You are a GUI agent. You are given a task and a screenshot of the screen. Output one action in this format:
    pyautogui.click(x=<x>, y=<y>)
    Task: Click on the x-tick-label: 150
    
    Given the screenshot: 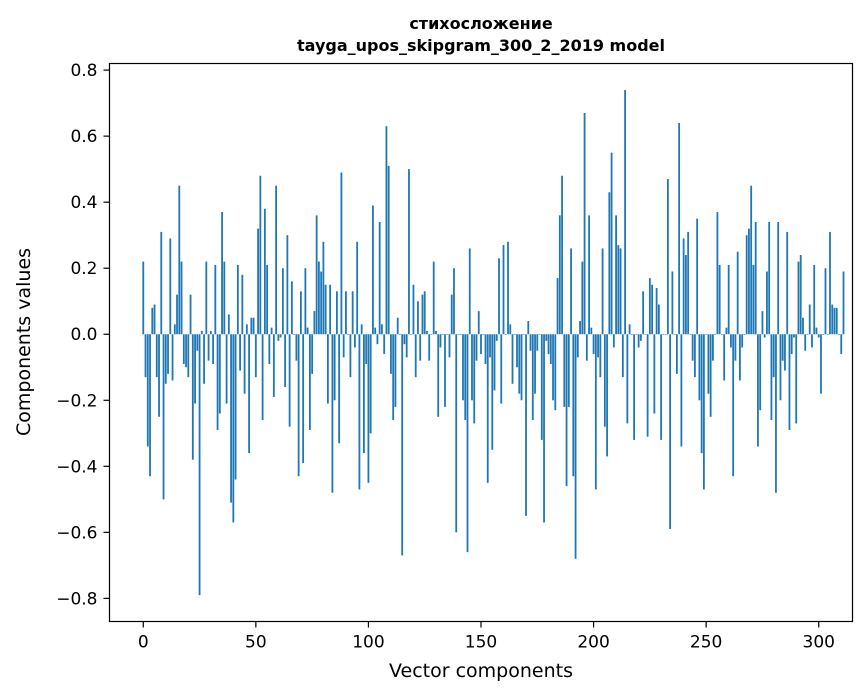 What is the action you would take?
    pyautogui.click(x=481, y=643)
    